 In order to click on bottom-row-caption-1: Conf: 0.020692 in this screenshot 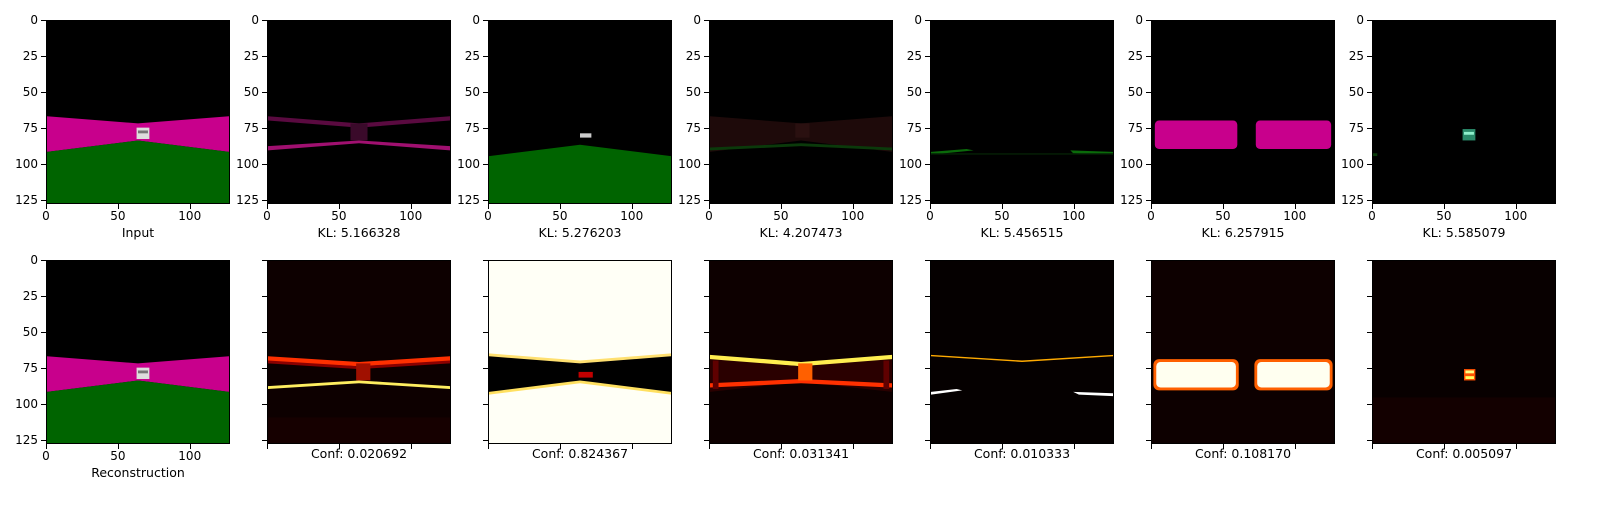, I will do `click(359, 453)`.